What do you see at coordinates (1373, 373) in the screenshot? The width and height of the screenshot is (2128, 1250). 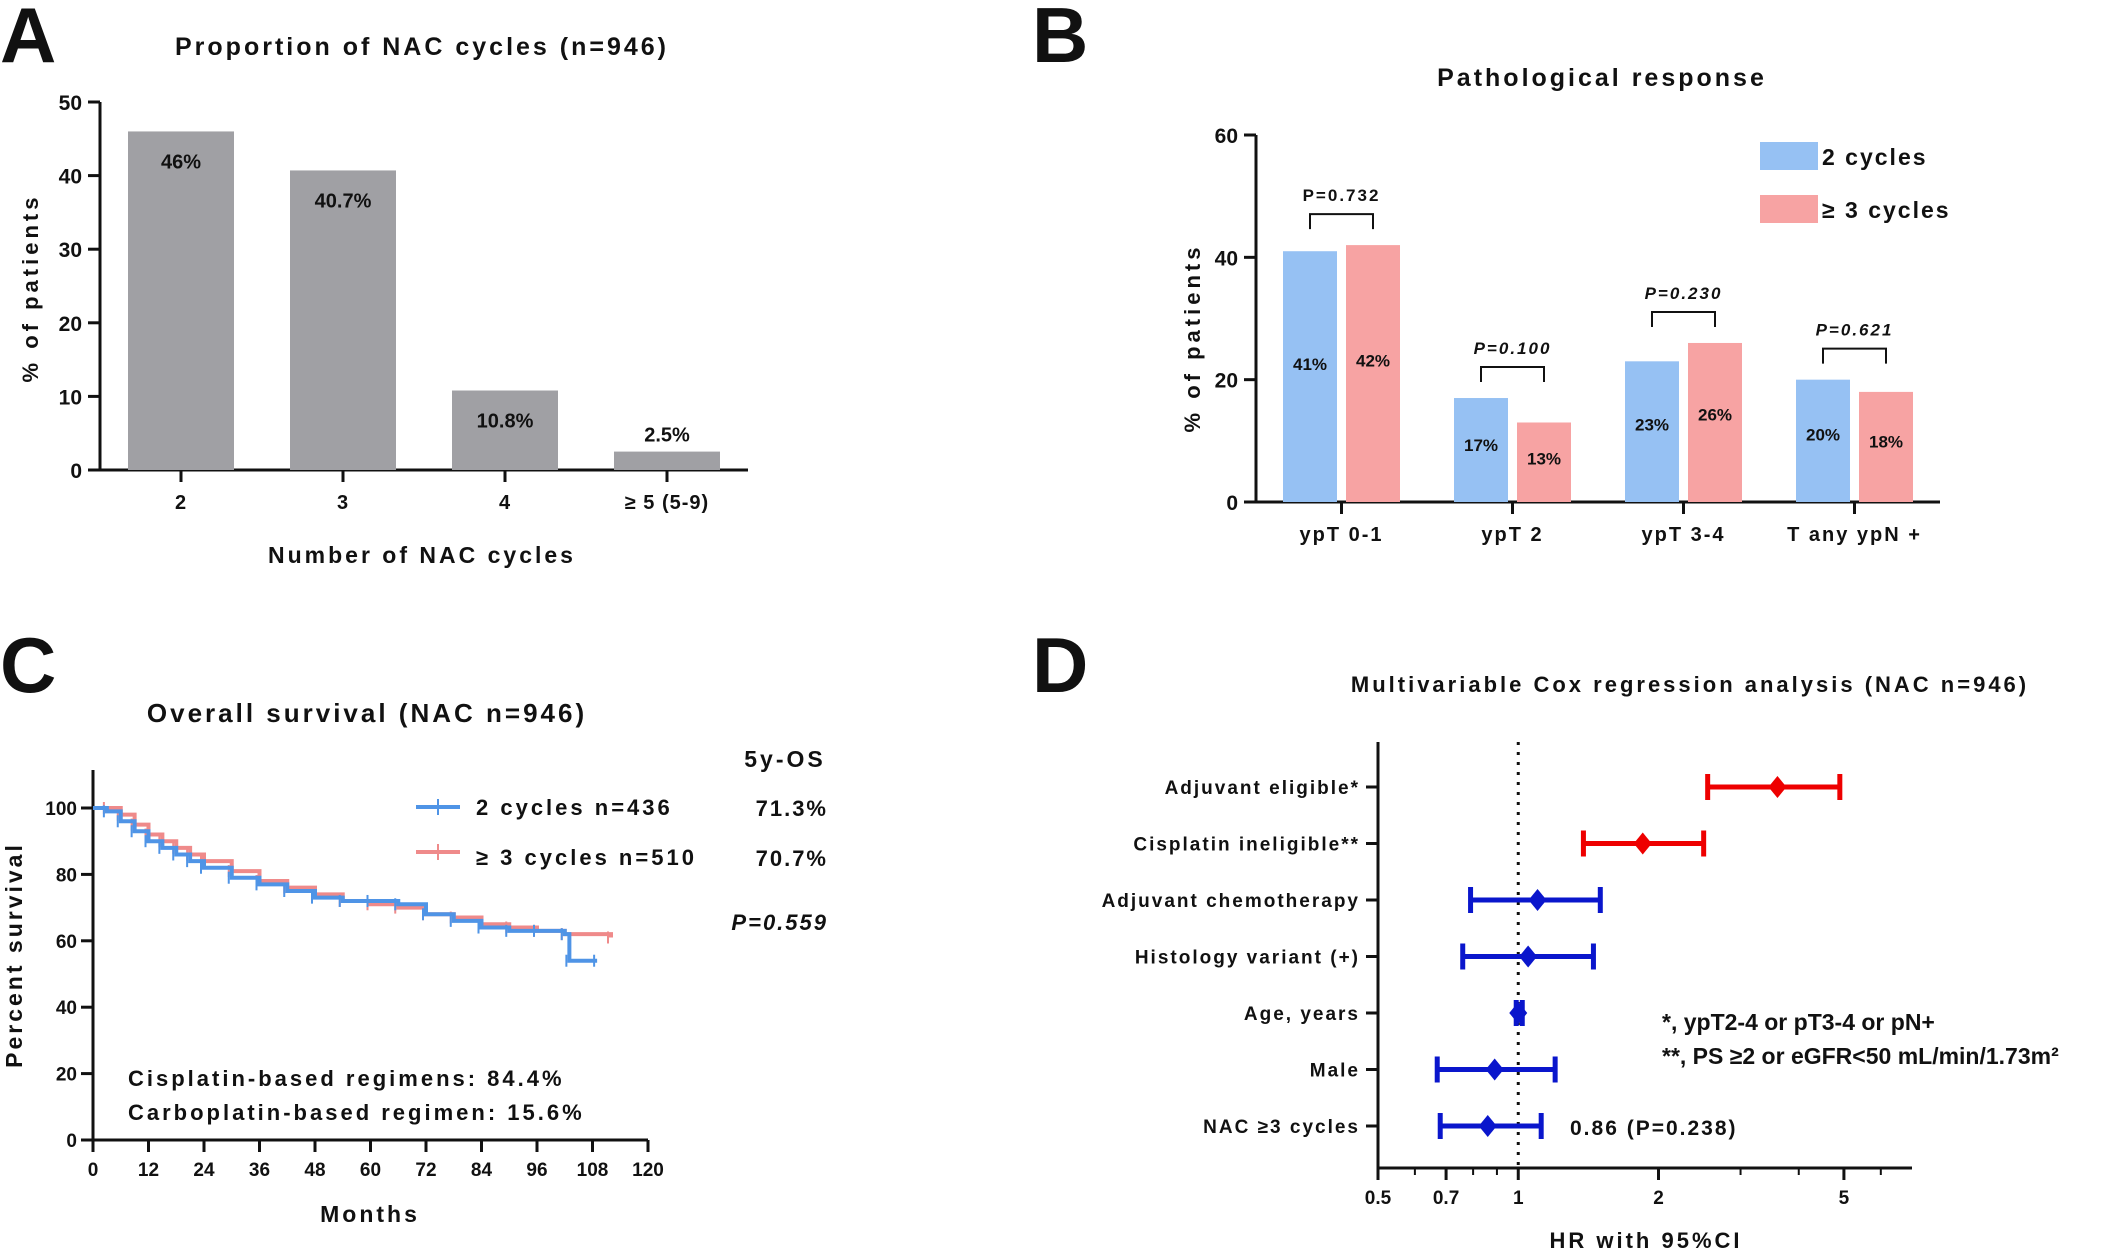 I see `bar-ypt-0-1-3-cycles` at bounding box center [1373, 373].